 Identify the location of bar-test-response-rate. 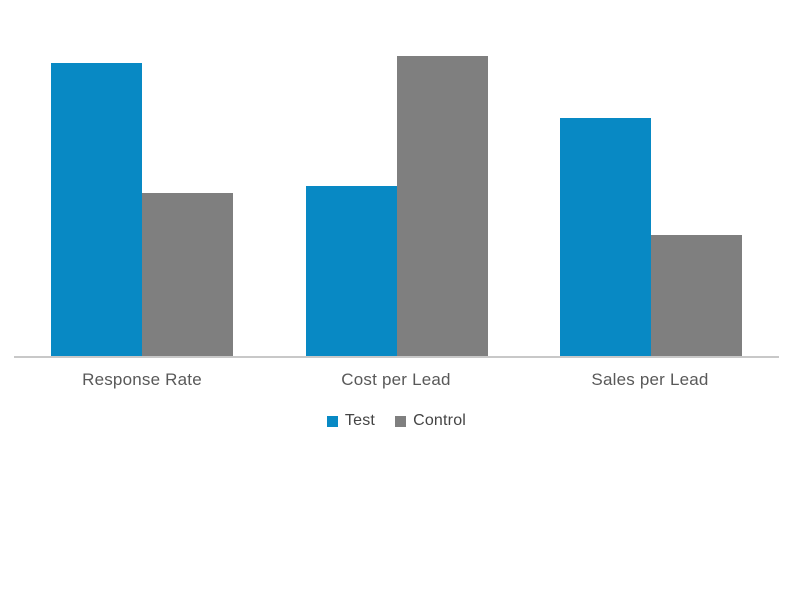
(96, 209).